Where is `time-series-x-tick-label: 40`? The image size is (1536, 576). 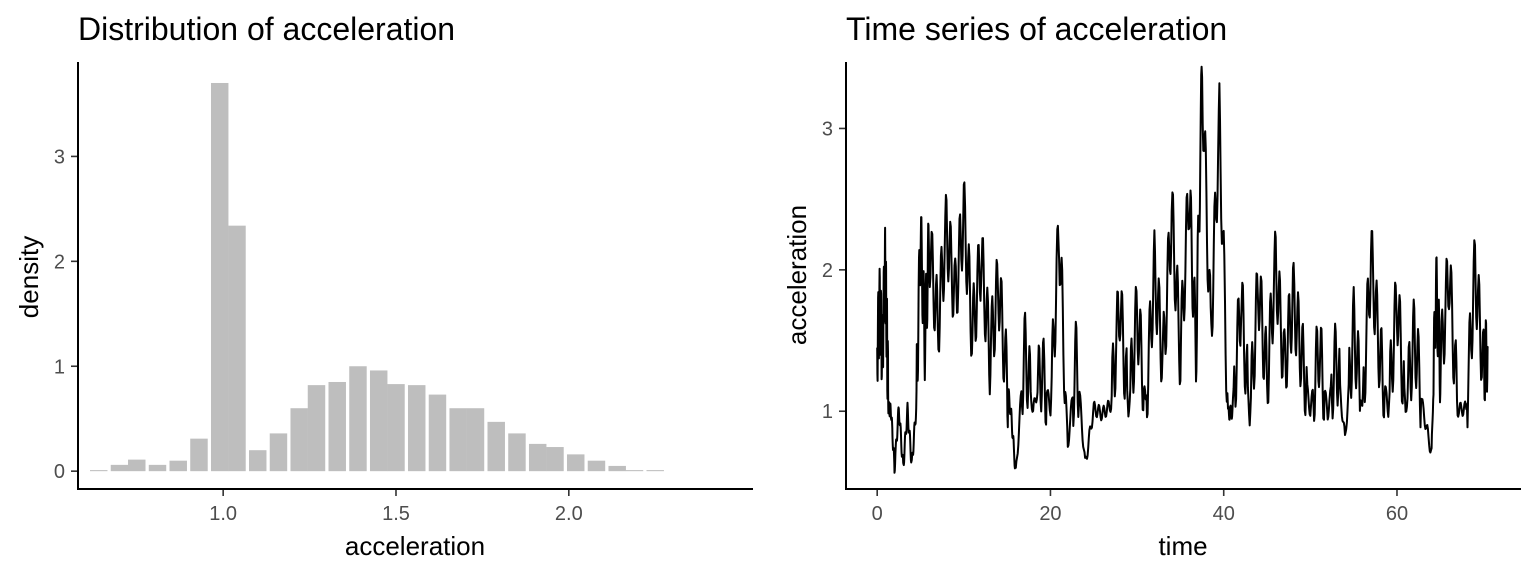
time-series-x-tick-label: 40 is located at coordinates (1224, 514).